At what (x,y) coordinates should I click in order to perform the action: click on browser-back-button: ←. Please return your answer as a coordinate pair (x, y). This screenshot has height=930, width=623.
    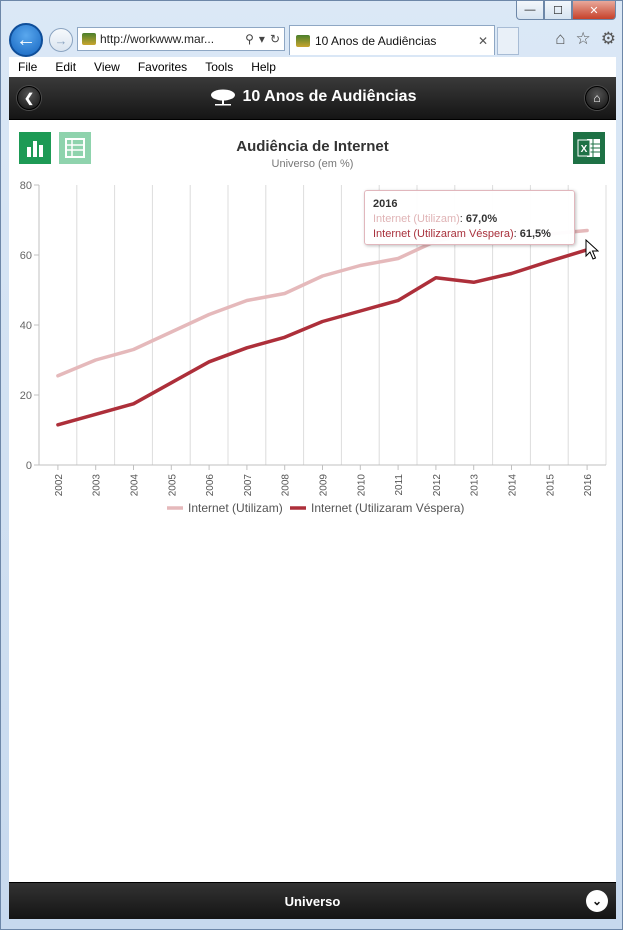
    Looking at the image, I should click on (26, 40).